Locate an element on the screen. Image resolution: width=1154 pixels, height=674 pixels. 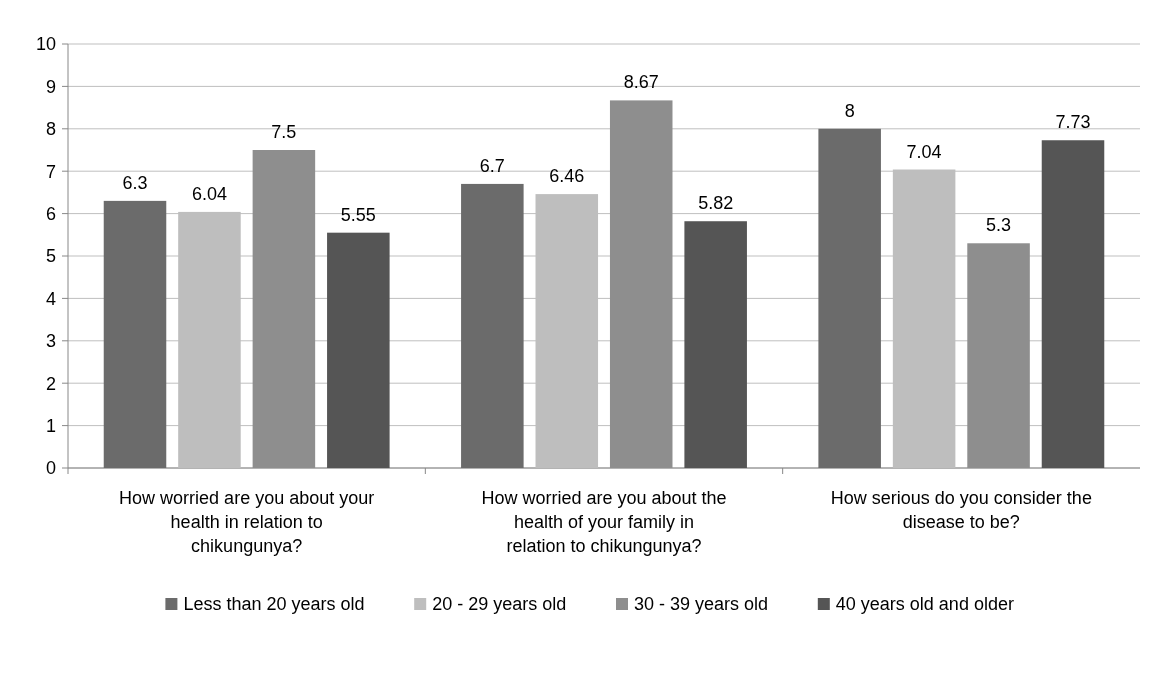
legend-label: 20 - 29 years old is located at coordinates (499, 604).